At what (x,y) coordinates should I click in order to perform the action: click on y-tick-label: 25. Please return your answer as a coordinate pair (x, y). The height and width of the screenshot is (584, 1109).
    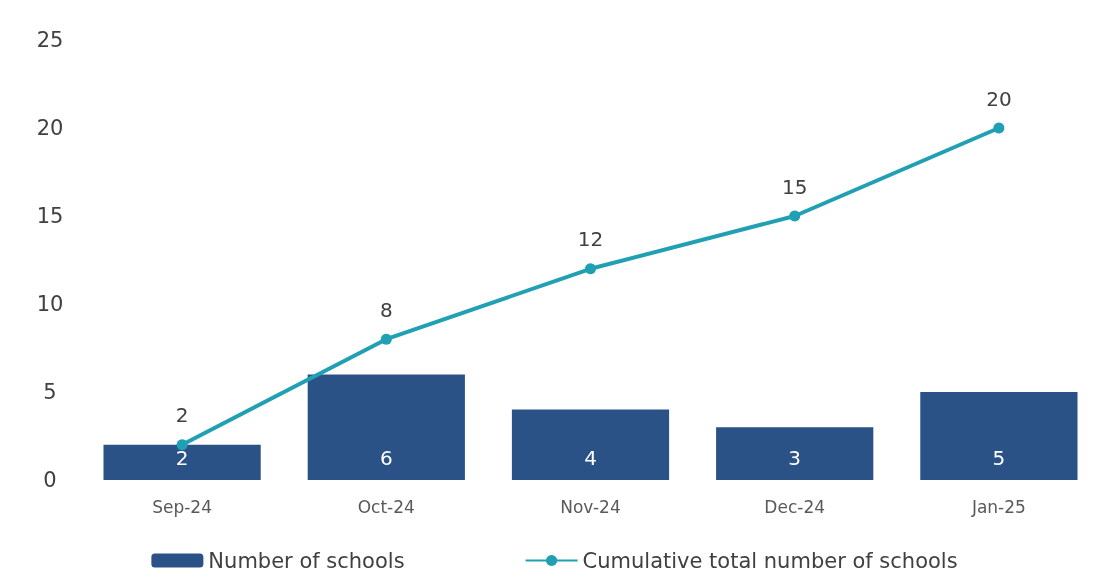
    Looking at the image, I should click on (50, 40).